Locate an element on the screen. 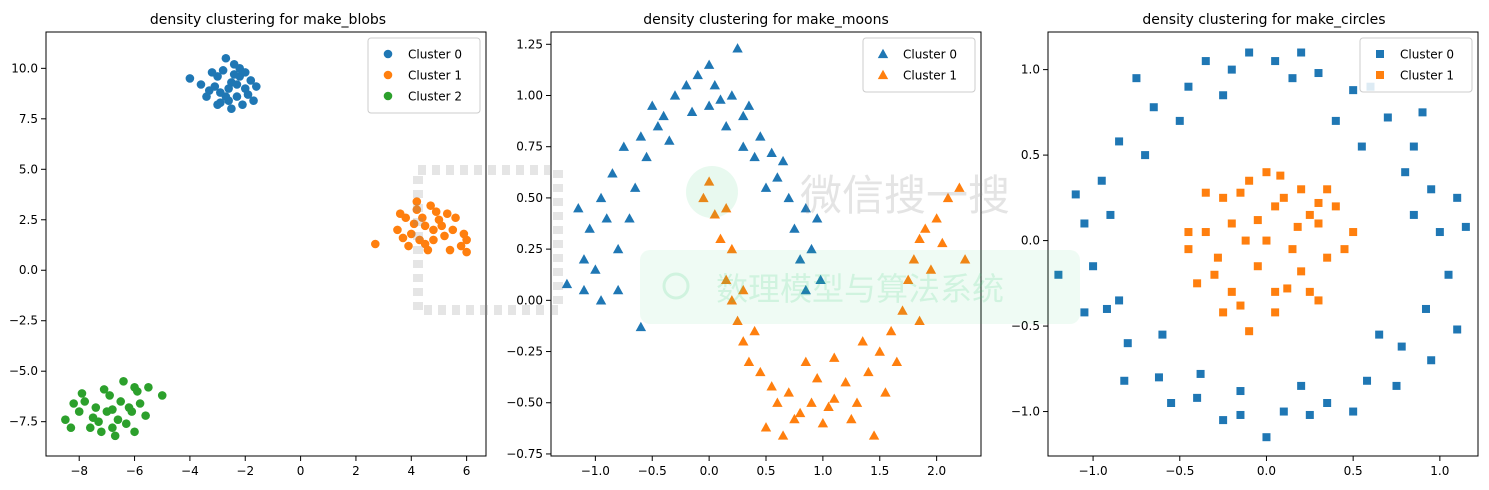 The height and width of the screenshot is (490, 1489). y-tick-label: −0.25 is located at coordinates (524, 352).